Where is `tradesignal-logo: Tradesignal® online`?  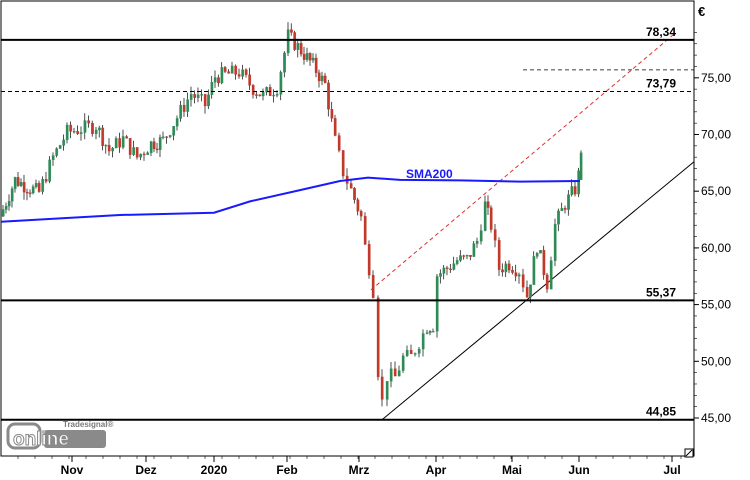
tradesignal-logo: Tradesignal® online is located at coordinates (59, 435).